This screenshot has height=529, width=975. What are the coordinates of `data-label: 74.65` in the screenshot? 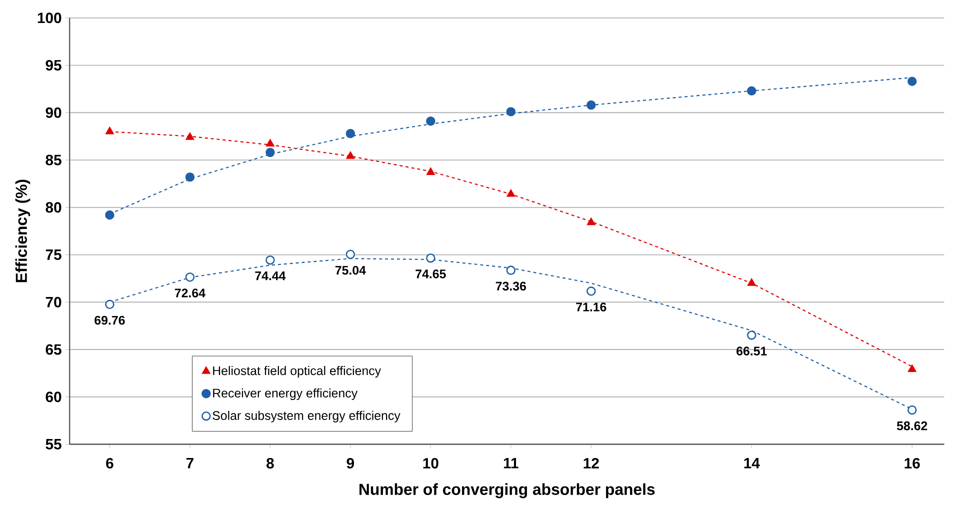 It's located at (431, 274).